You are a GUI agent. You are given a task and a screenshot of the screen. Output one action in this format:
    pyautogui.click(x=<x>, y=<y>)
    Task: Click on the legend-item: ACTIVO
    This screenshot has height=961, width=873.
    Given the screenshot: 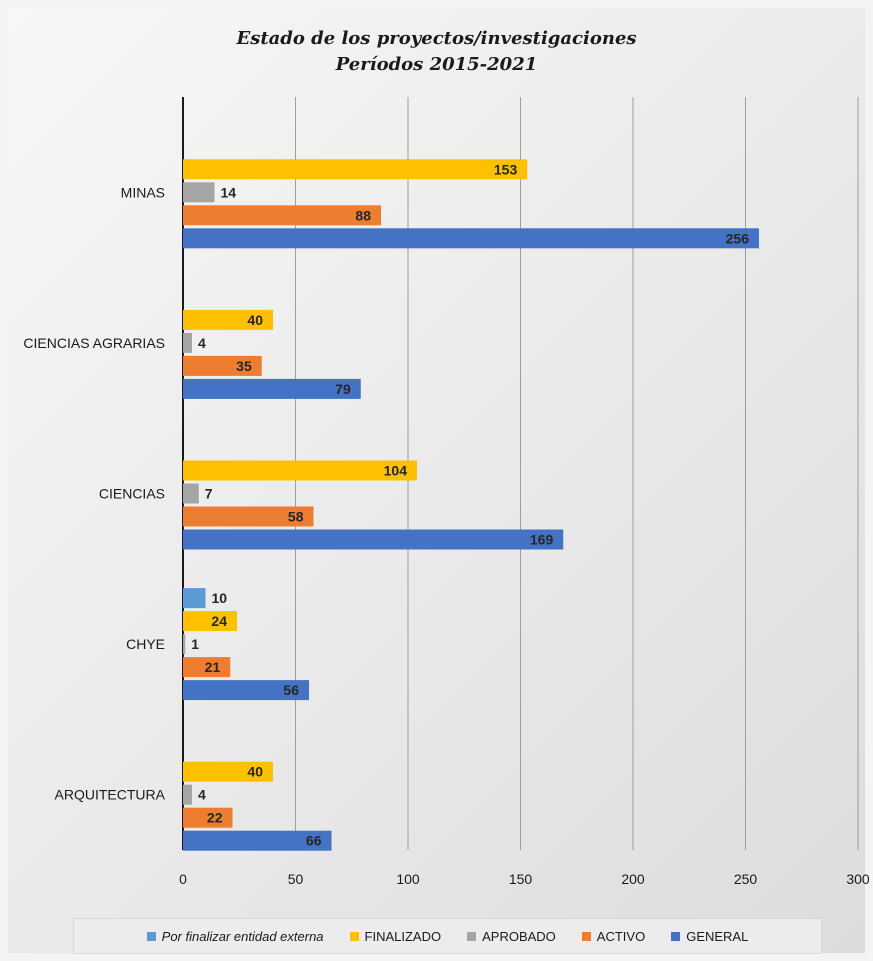 What is the action you would take?
    pyautogui.click(x=613, y=936)
    